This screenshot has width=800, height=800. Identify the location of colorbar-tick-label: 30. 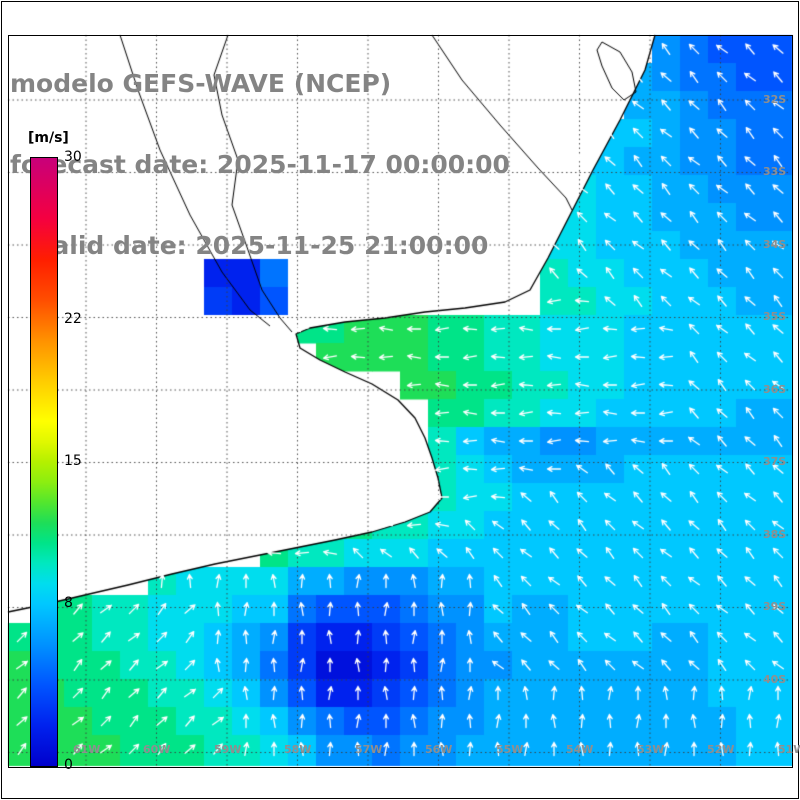
(73, 157).